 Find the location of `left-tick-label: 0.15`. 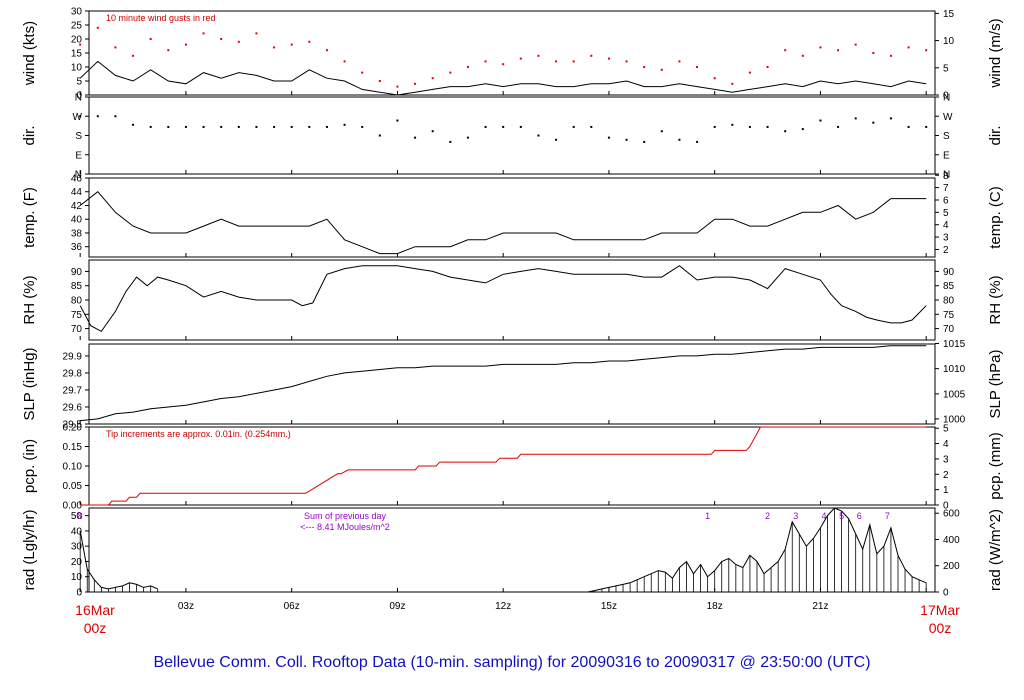

left-tick-label: 0.15 is located at coordinates (73, 447).